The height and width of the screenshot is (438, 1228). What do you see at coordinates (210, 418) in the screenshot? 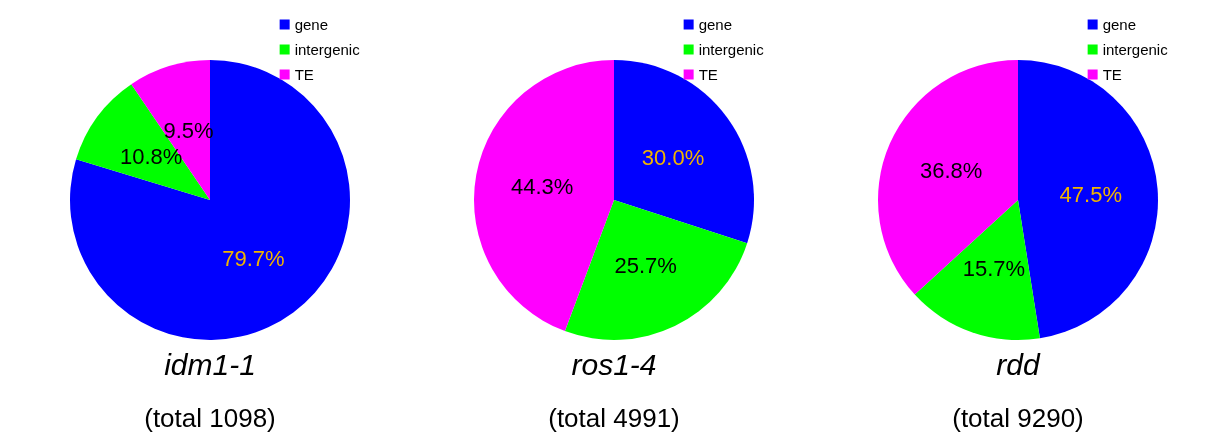
I see `text: (total 1098)` at bounding box center [210, 418].